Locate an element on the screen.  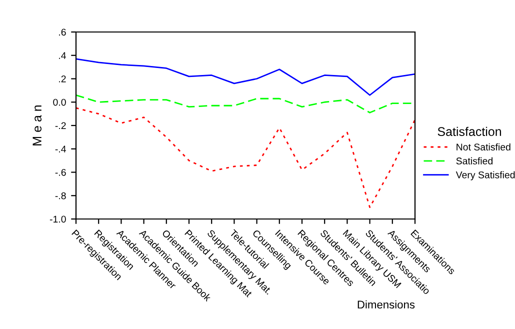
y-tick-label: -.2 is located at coordinates (60, 126).